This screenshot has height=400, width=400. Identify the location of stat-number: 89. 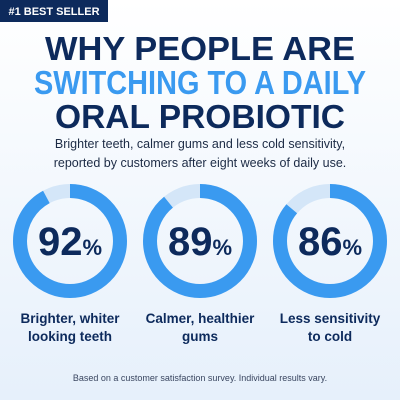
(190, 242).